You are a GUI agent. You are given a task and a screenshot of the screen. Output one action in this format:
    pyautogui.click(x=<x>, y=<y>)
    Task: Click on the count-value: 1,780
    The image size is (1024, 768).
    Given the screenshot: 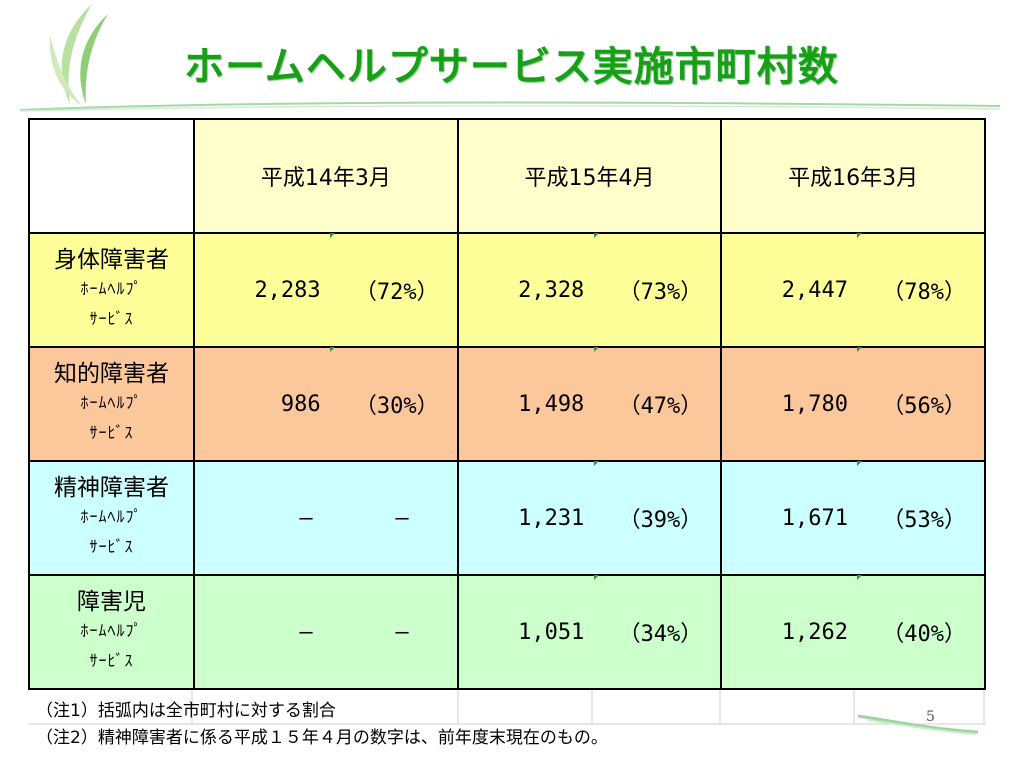 What is the action you would take?
    pyautogui.click(x=814, y=404)
    